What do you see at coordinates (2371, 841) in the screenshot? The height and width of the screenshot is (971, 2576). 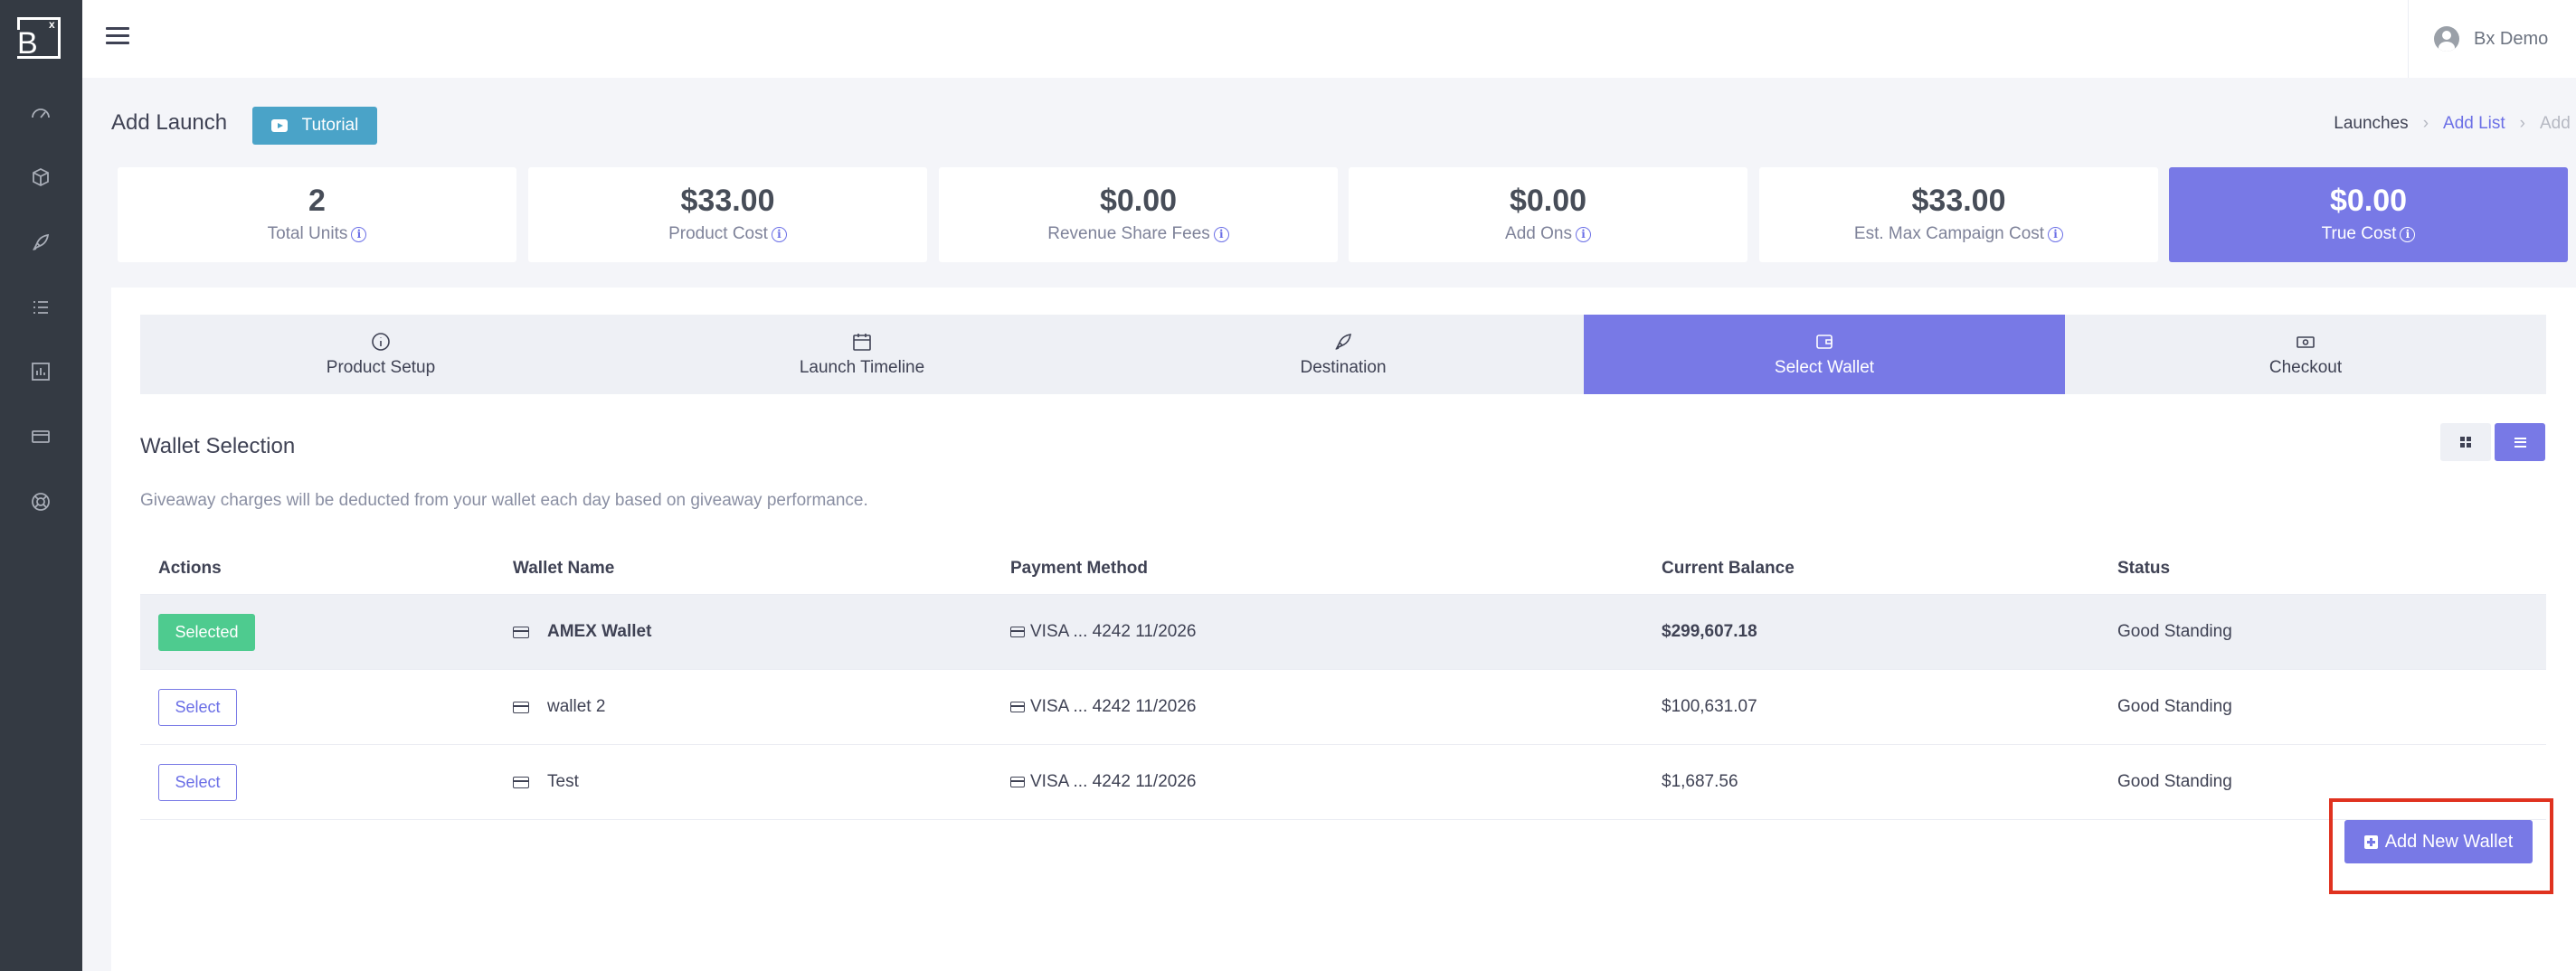 I see `plus-square-icon` at bounding box center [2371, 841].